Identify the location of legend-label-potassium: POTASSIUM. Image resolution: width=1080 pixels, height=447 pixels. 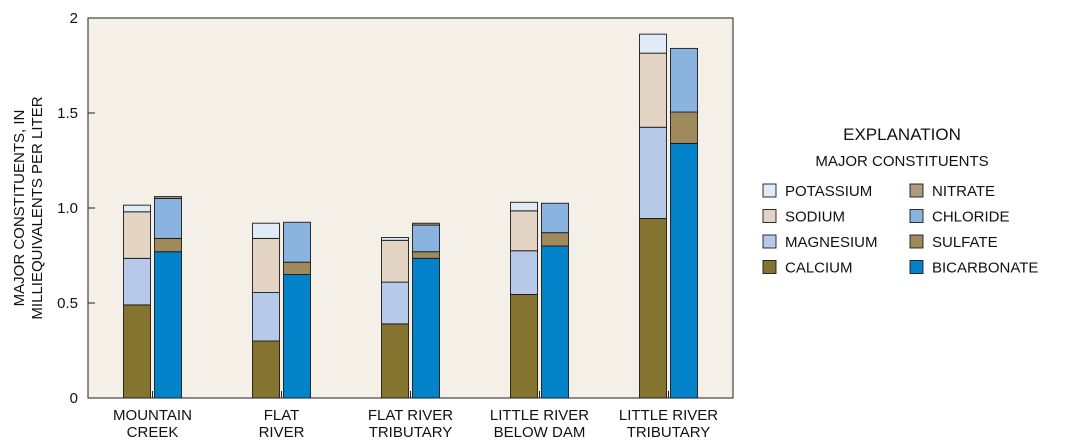
(828, 191).